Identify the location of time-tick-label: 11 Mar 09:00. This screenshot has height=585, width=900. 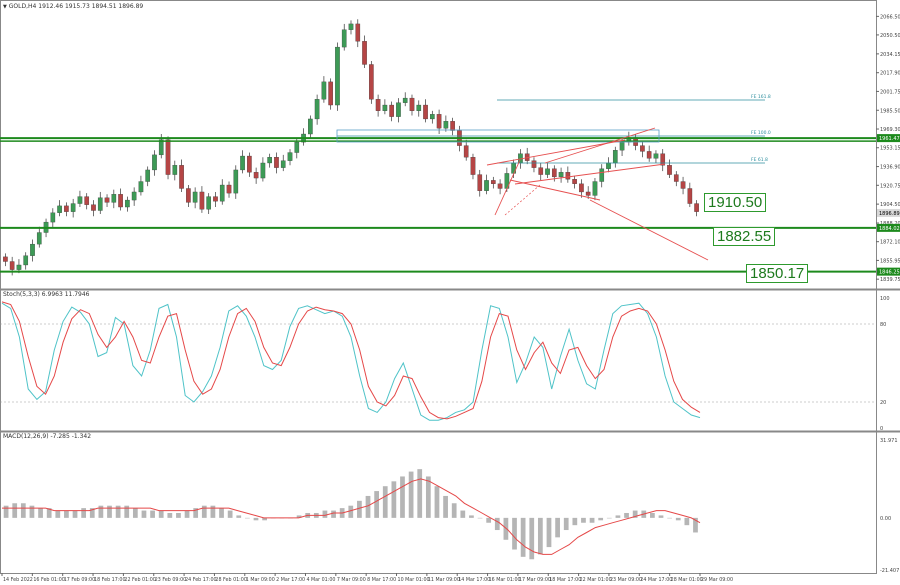
(444, 580).